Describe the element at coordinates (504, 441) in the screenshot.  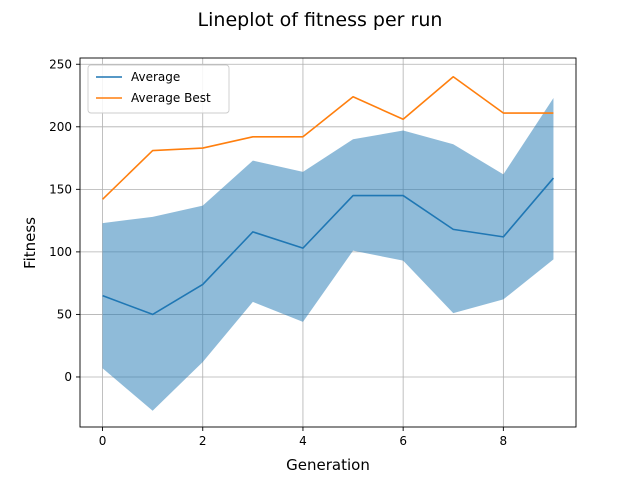
I see `x-tick-label: 8` at that location.